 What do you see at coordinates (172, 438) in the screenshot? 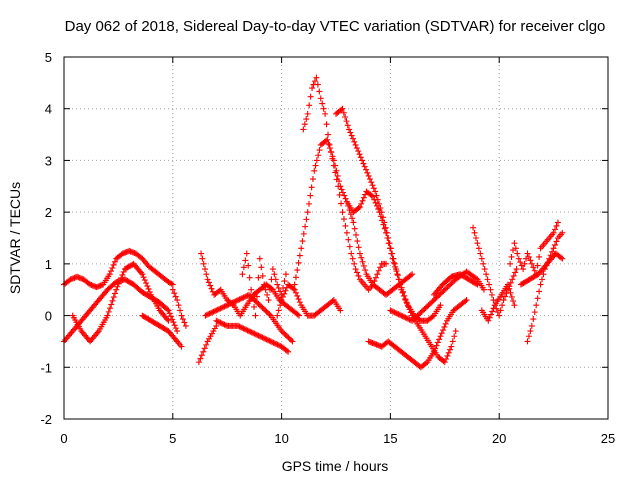
I see `x-tick-label: 5` at bounding box center [172, 438].